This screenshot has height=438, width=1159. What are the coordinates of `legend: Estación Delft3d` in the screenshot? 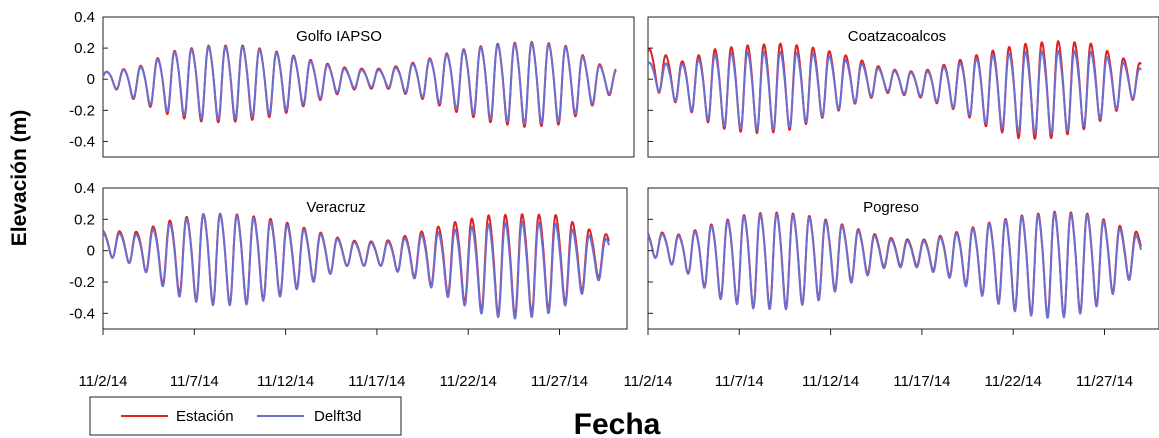 It's located at (245, 416).